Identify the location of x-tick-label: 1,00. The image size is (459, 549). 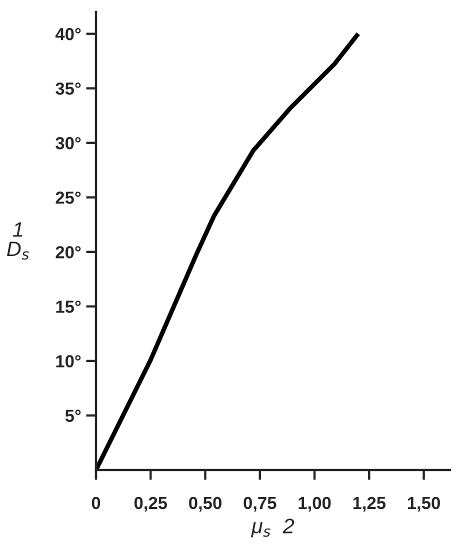
(314, 504).